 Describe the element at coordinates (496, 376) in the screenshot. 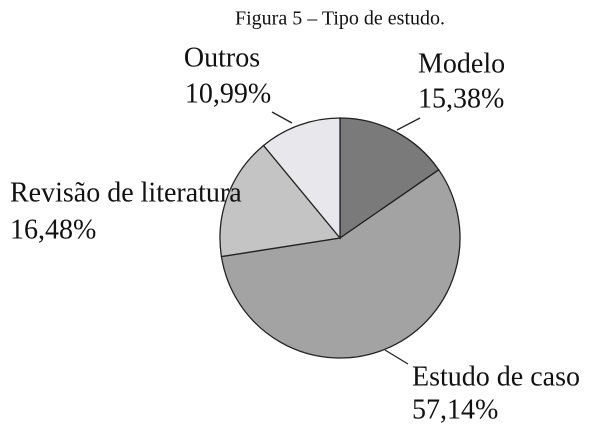

I see `slice-label: Estudo de caso` at that location.